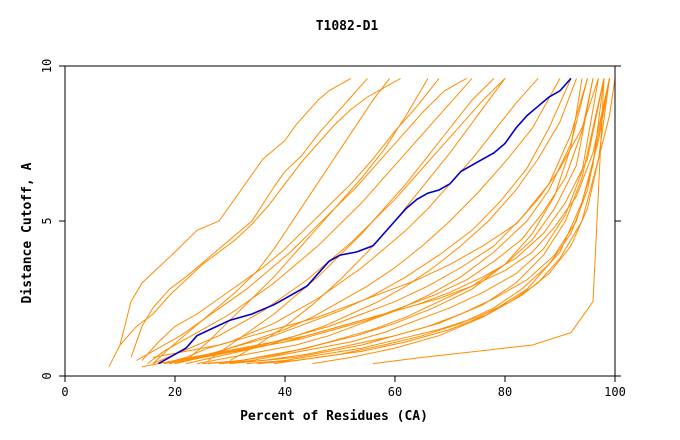 This screenshot has height=440, width=680. I want to click on x-axis-label: Percent of Residues (CA), so click(334, 416).